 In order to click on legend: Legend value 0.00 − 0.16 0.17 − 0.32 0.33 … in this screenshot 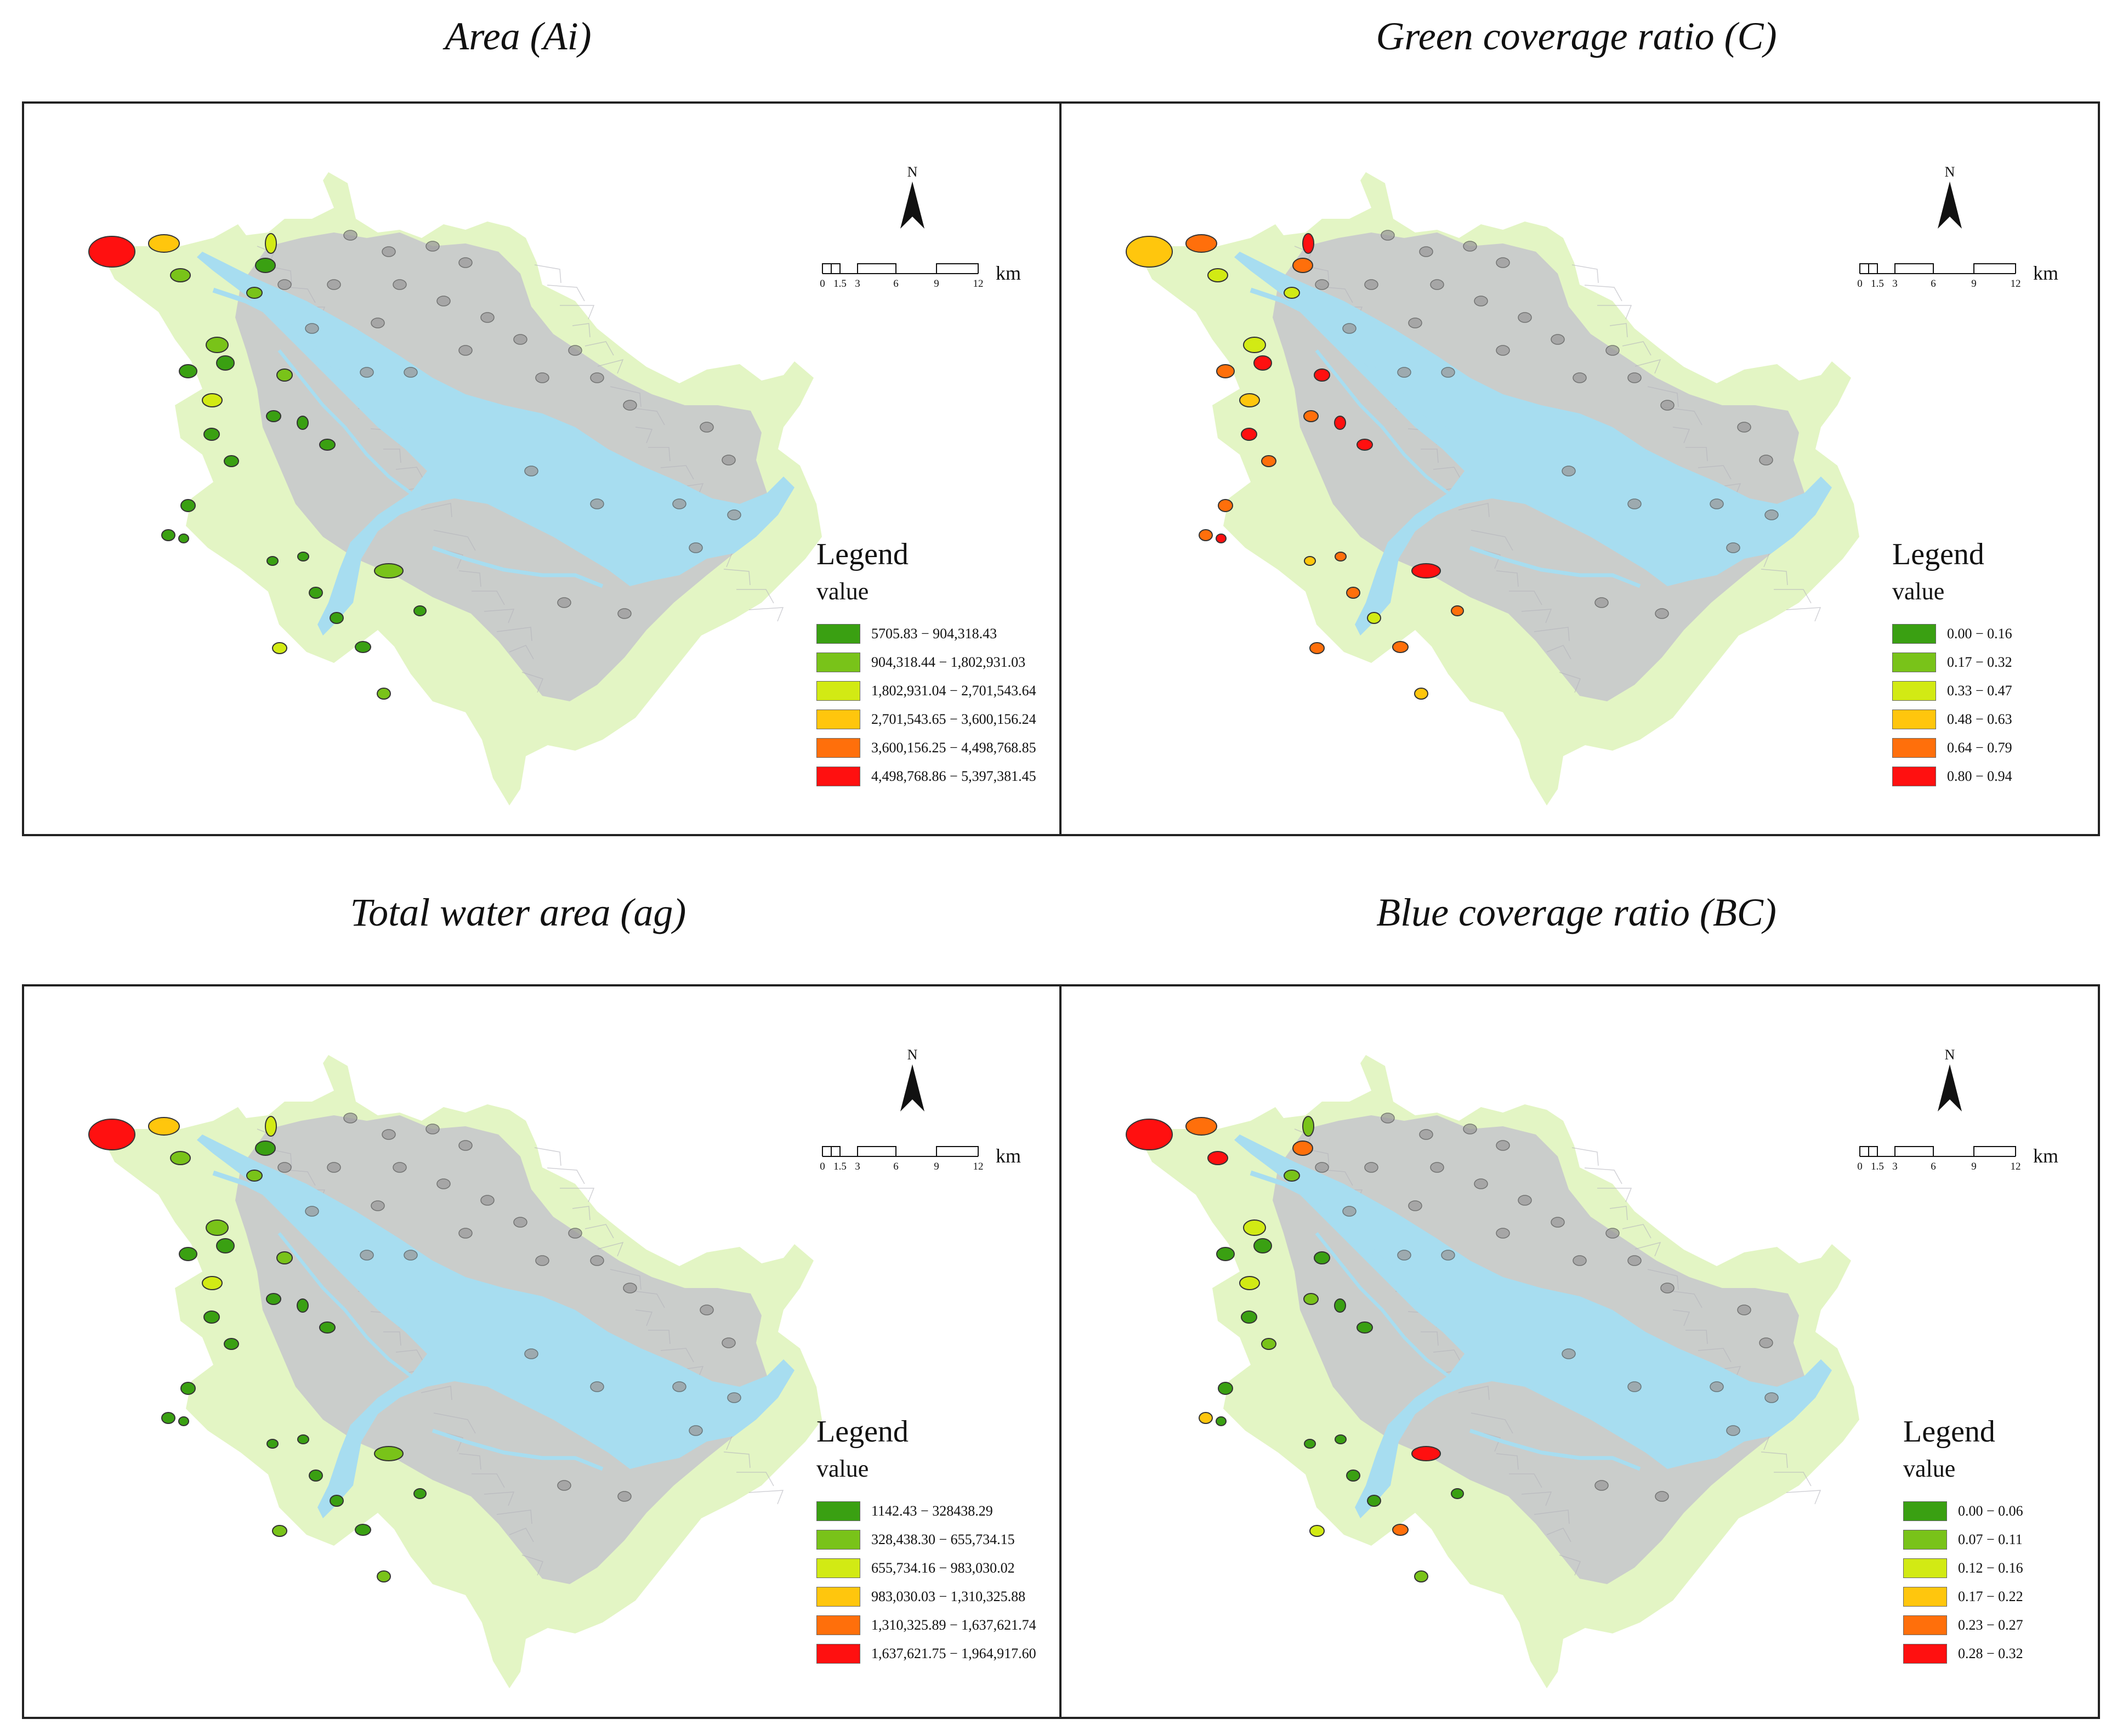, I will do `click(1952, 664)`.